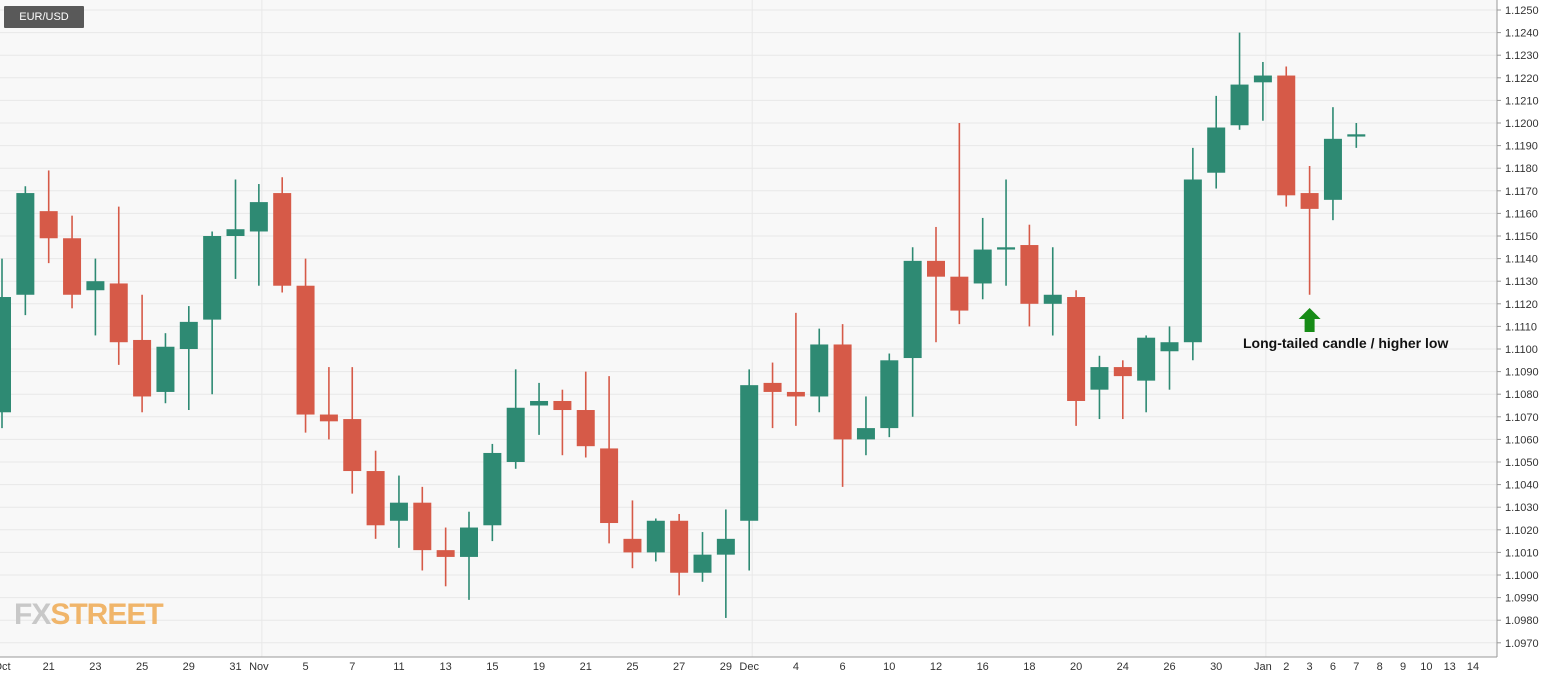 This screenshot has height=678, width=1565. I want to click on date-tick-label: 9, so click(1403, 667).